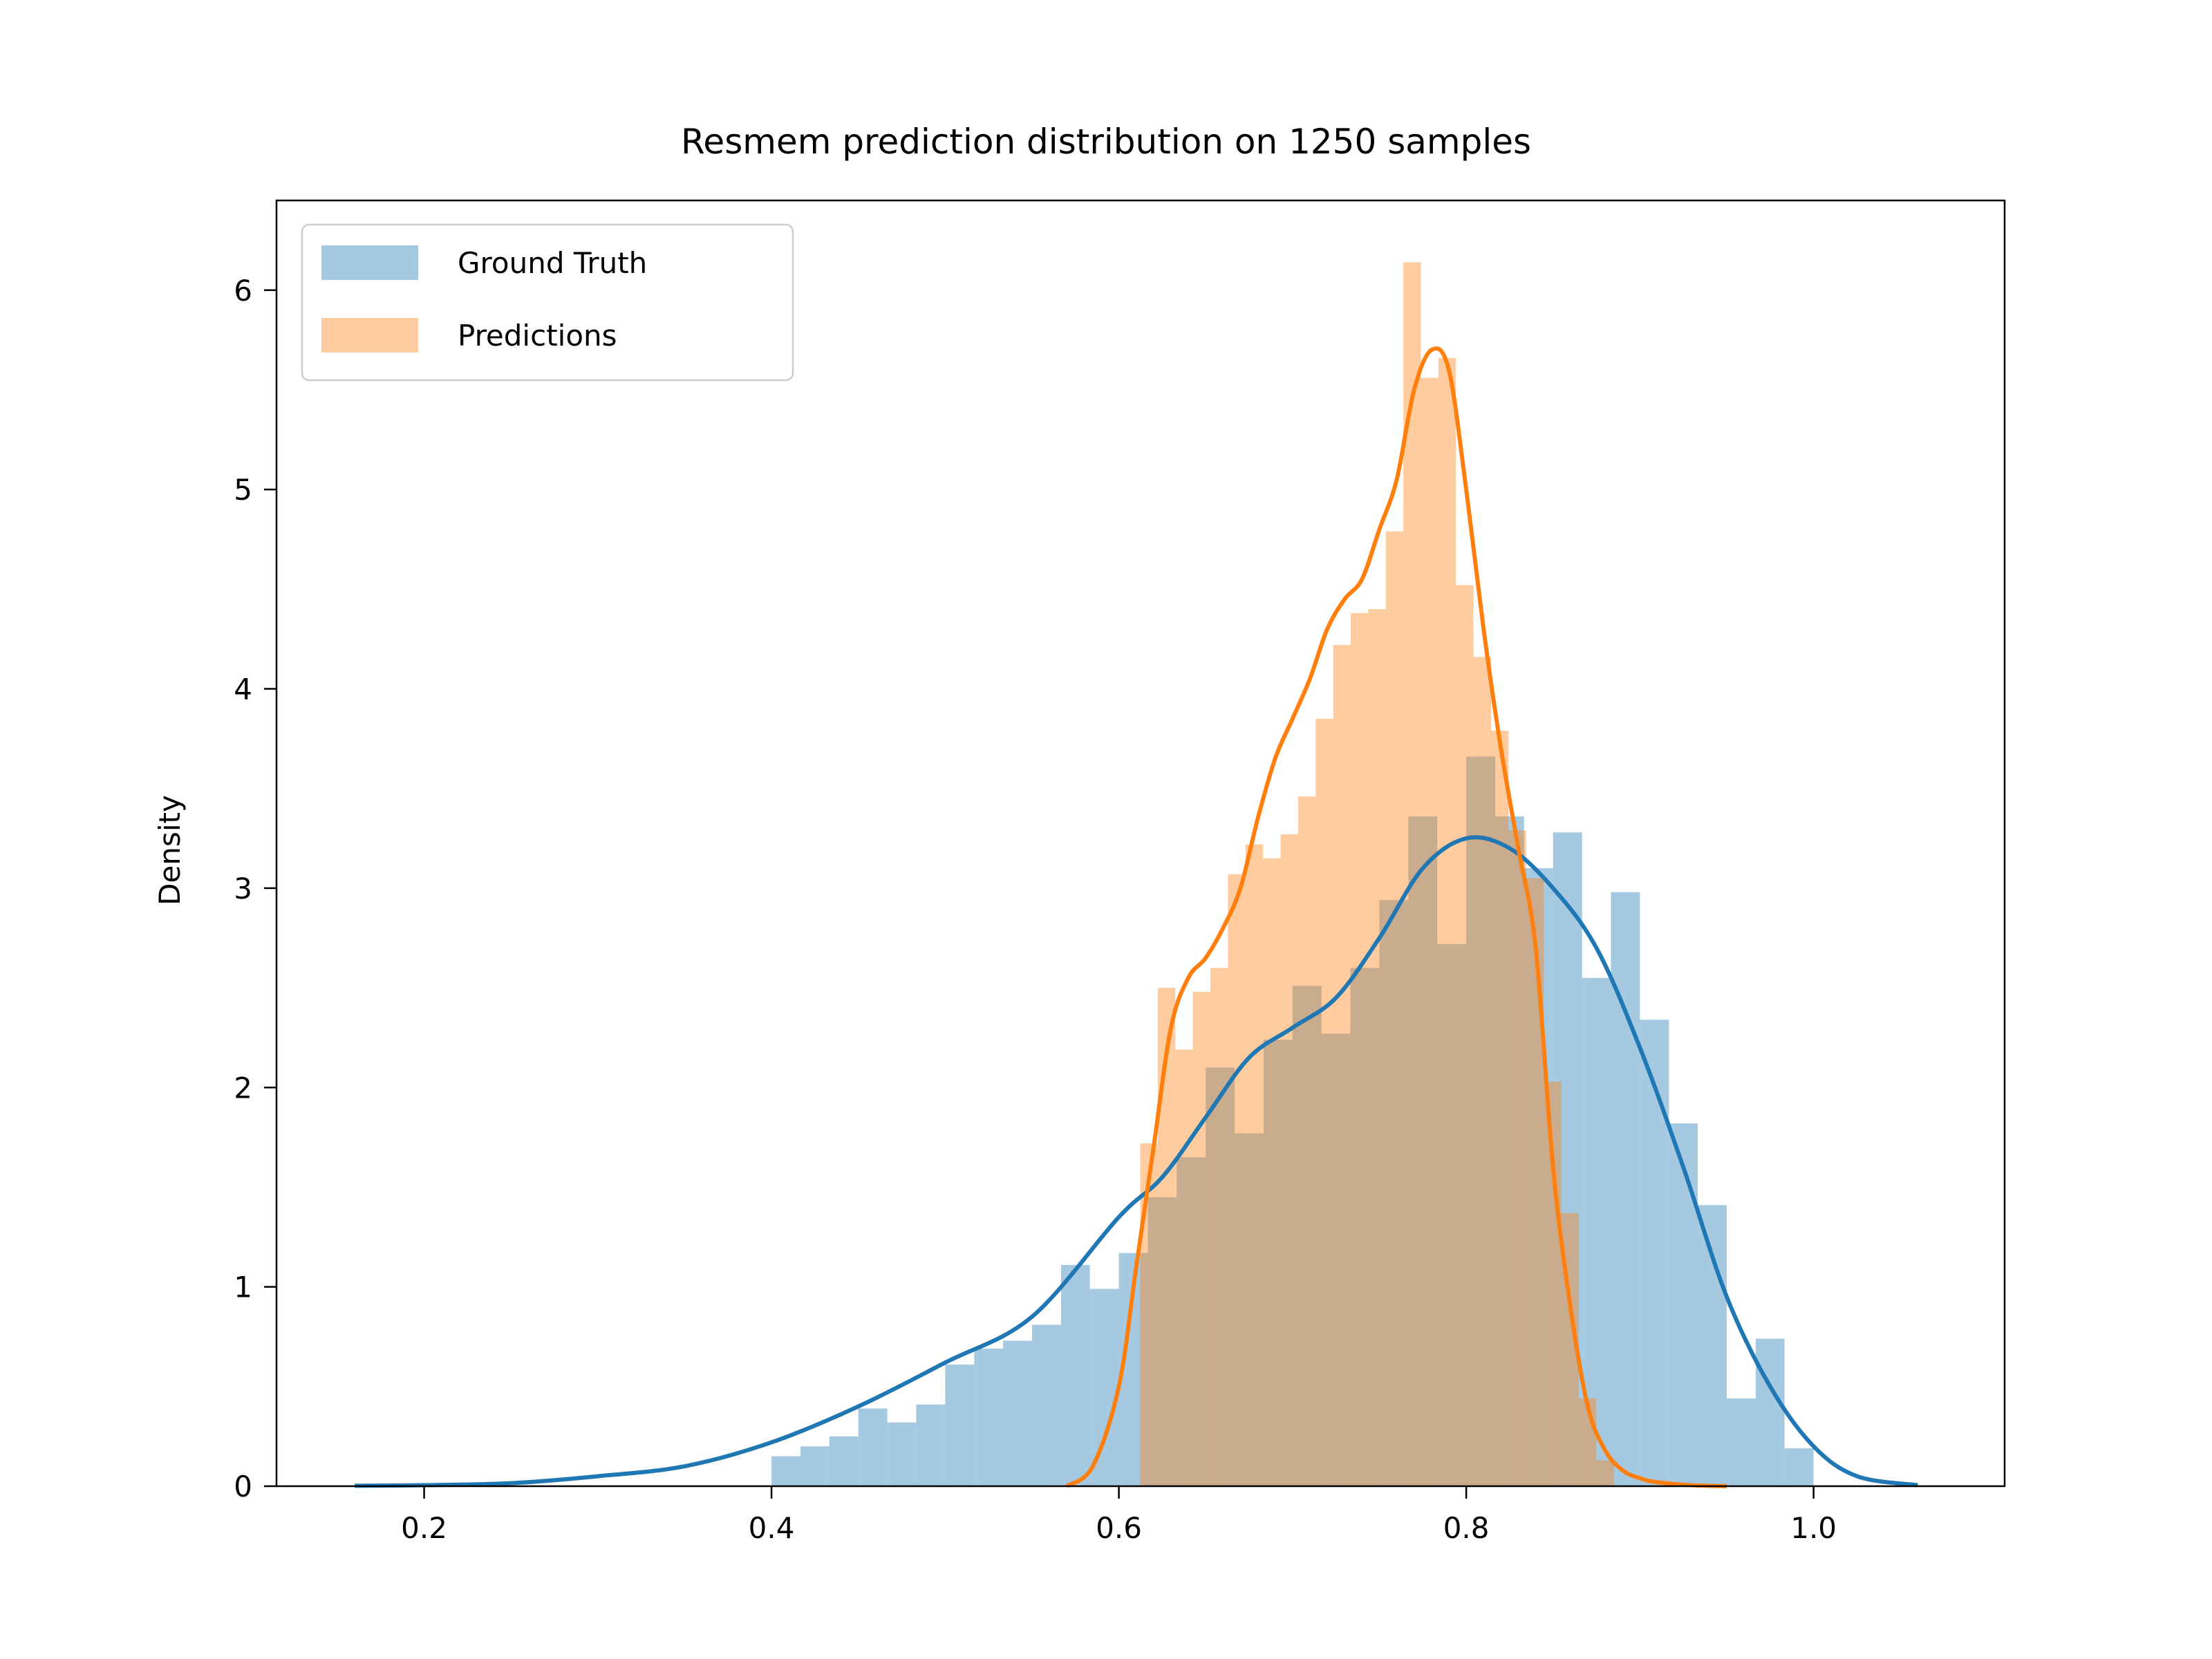  Describe the element at coordinates (243, 1288) in the screenshot. I see `y-tick-label: 1` at that location.